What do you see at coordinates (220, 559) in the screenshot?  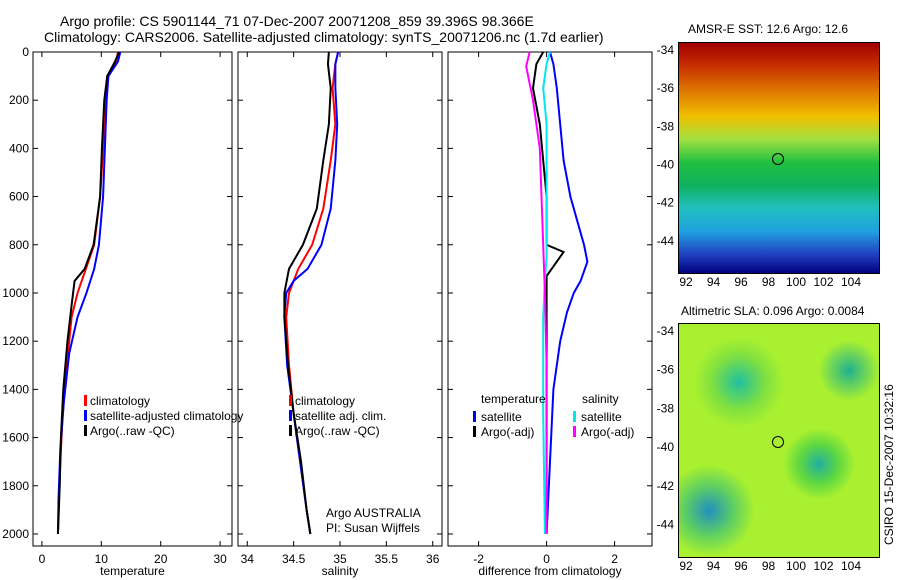 I see `x-tick-label: 30` at bounding box center [220, 559].